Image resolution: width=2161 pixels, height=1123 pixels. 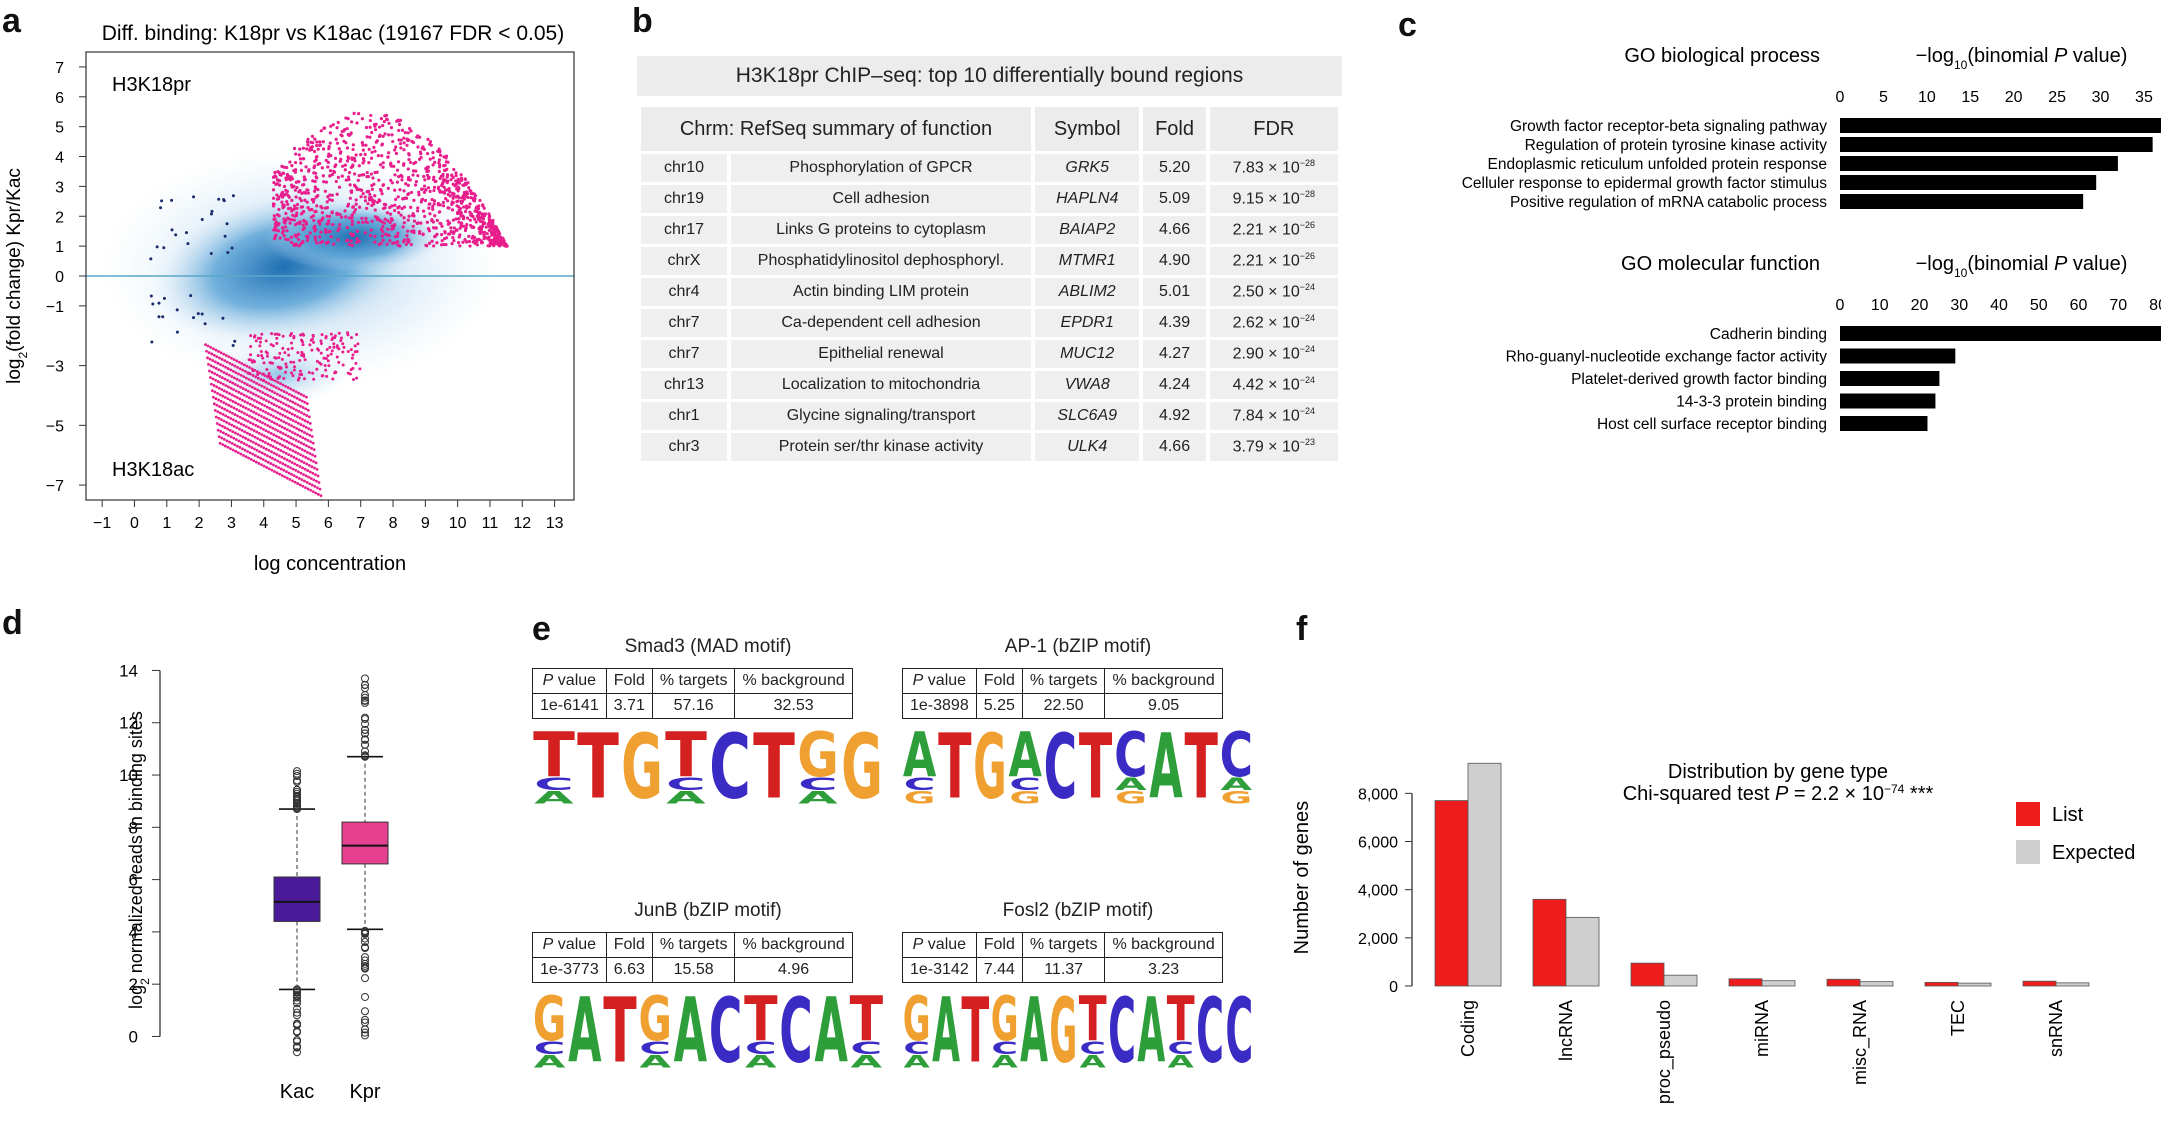 What do you see at coordinates (1664, 1052) in the screenshot?
I see `gene-category-label: proc_pseudo` at bounding box center [1664, 1052].